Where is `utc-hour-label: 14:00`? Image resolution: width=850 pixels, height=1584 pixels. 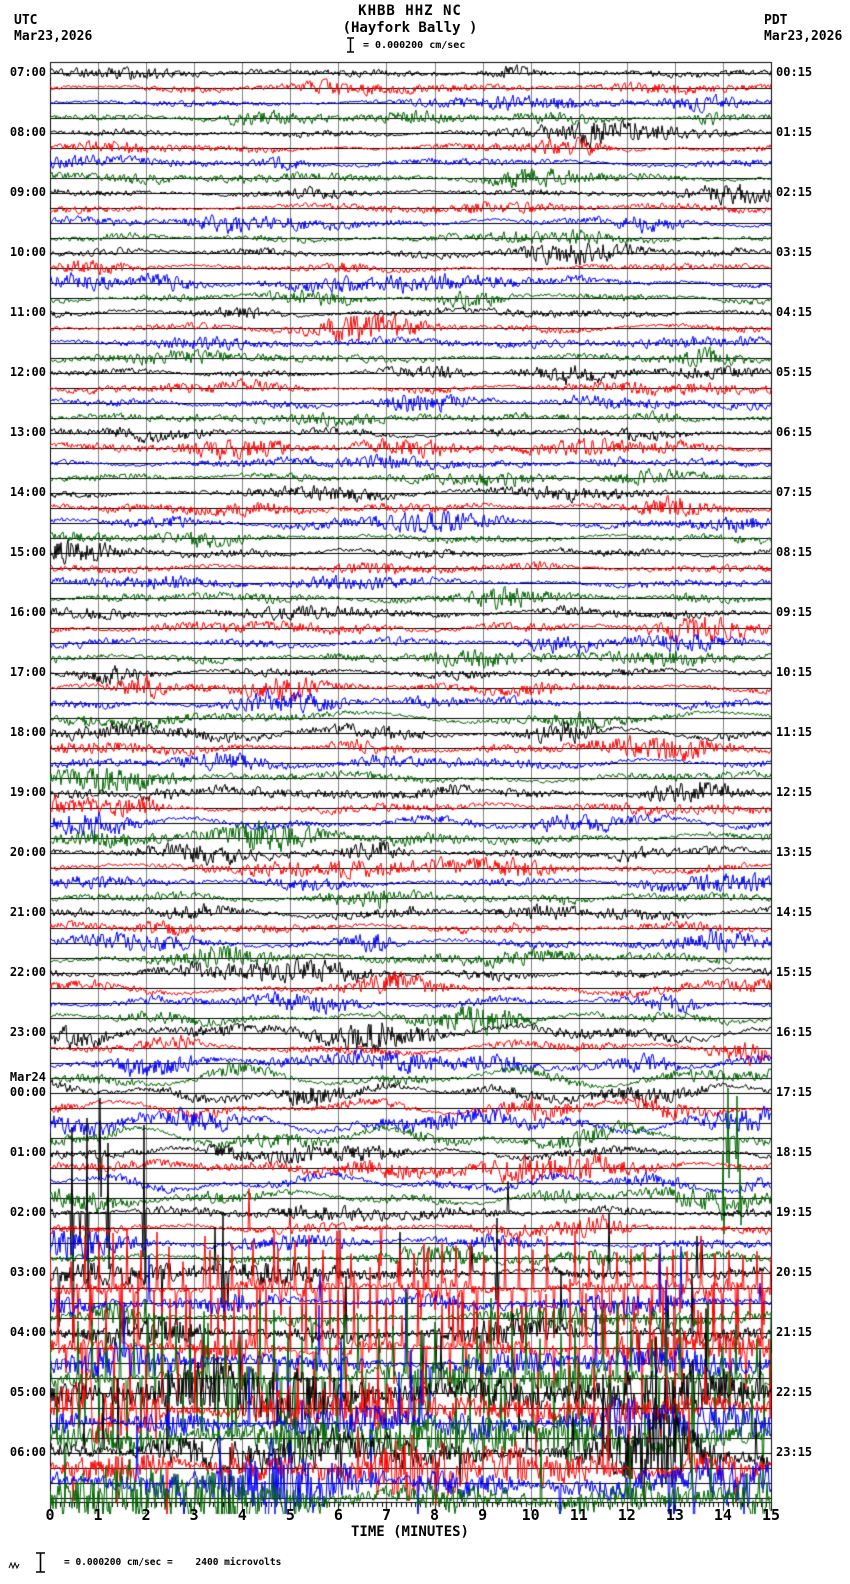
utc-hour-label: 14:00 is located at coordinates (27, 492).